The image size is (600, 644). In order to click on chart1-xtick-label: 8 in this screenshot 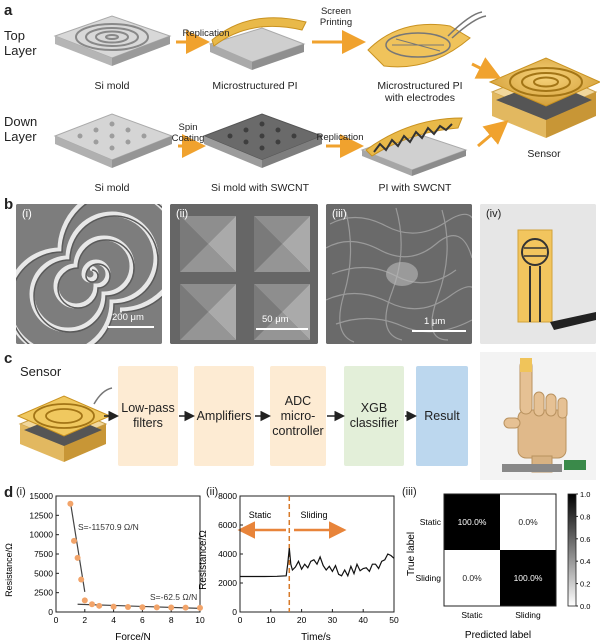, I will do `click(171, 620)`.